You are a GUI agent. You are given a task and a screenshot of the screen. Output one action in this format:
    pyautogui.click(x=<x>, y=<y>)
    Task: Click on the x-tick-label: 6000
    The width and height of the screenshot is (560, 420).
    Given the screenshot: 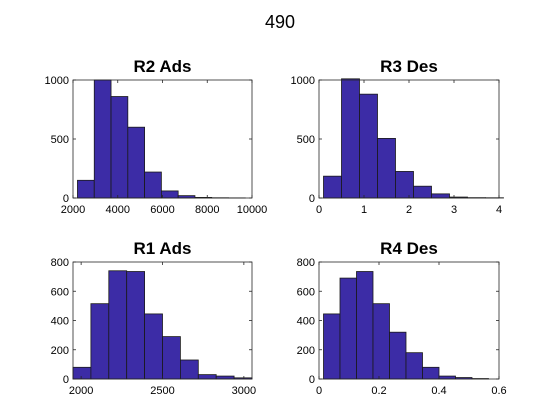 What is the action you would take?
    pyautogui.click(x=162, y=210)
    